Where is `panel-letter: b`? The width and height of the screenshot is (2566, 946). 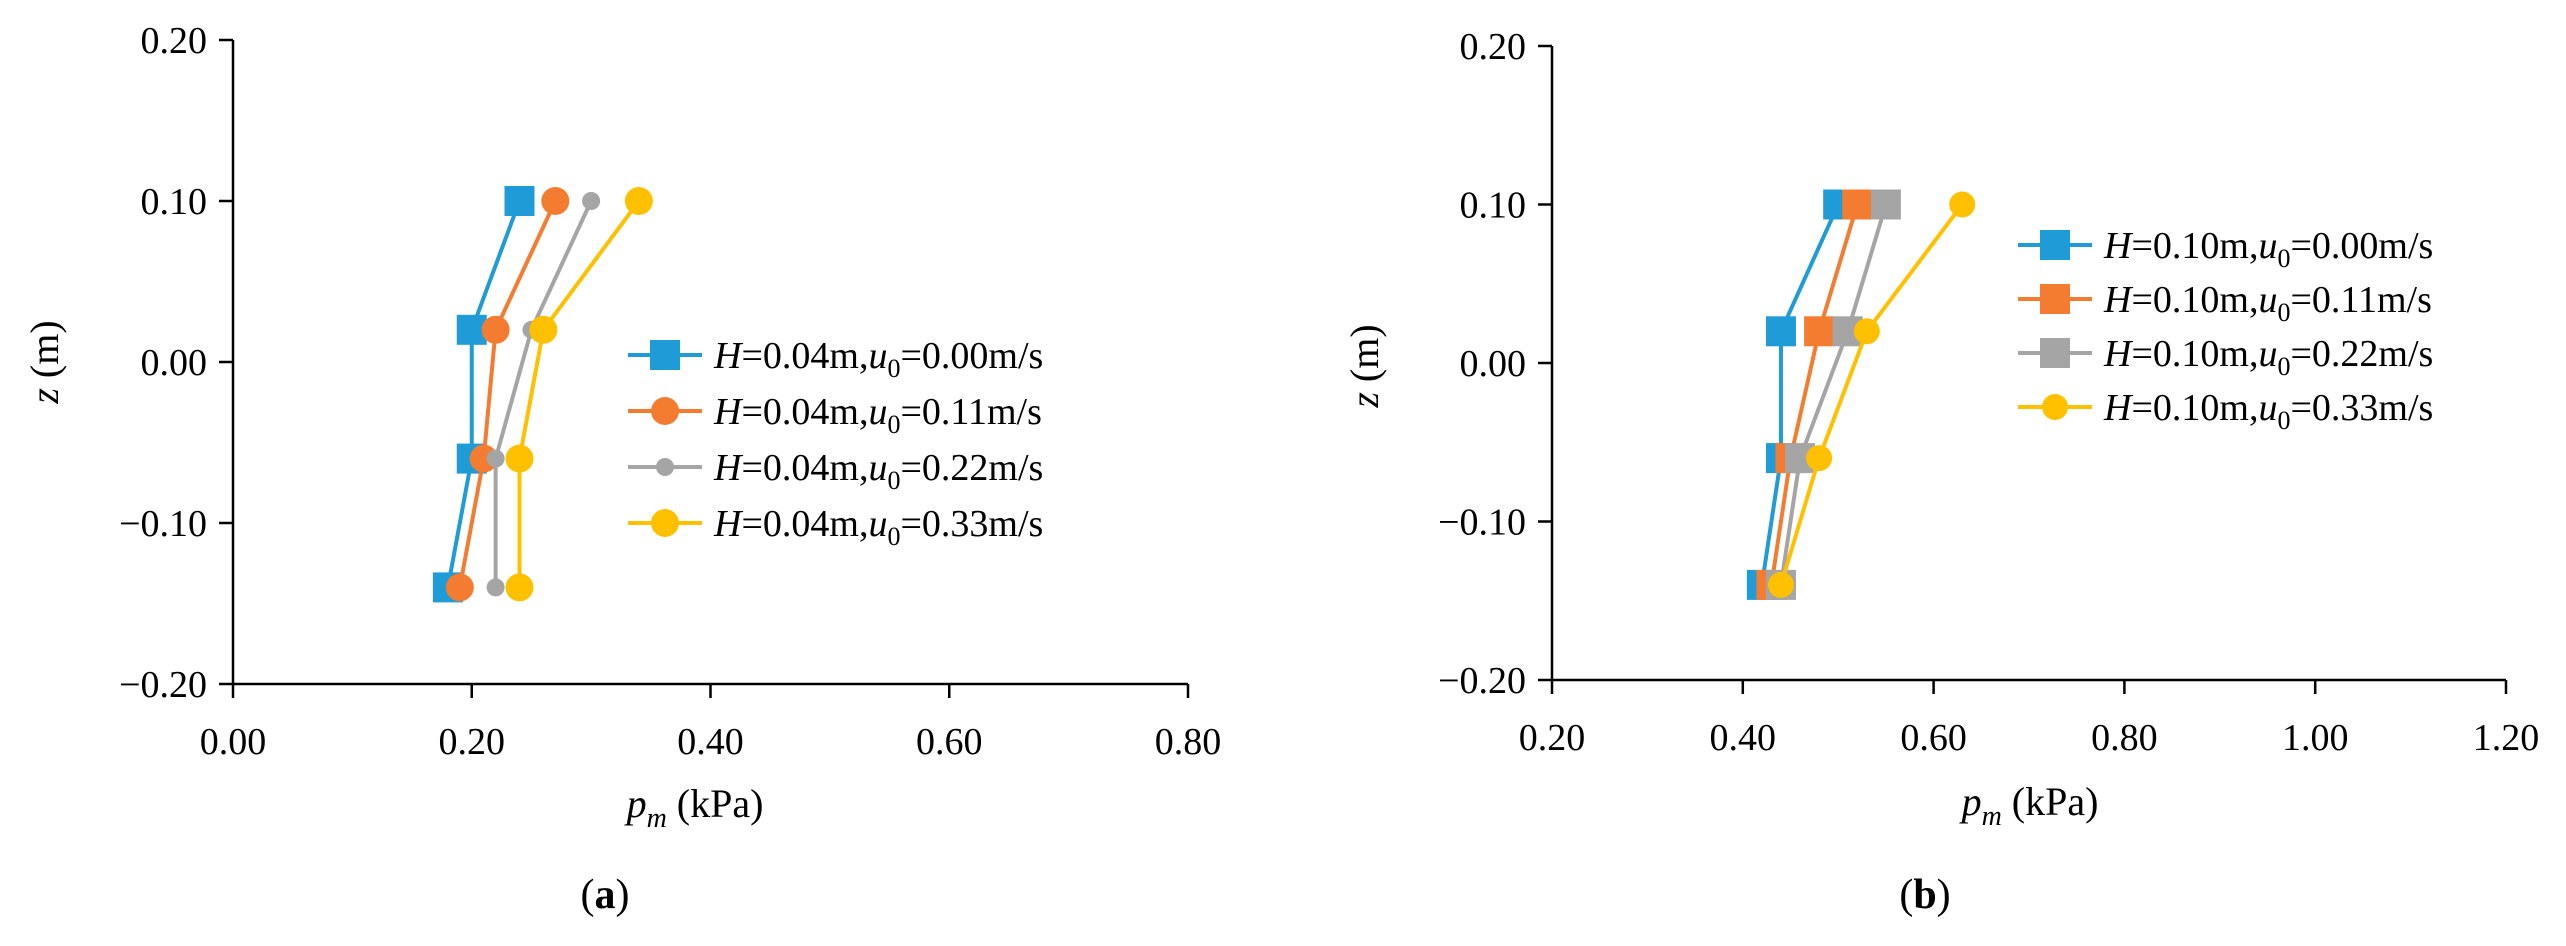 panel-letter: b is located at coordinates (1924, 895).